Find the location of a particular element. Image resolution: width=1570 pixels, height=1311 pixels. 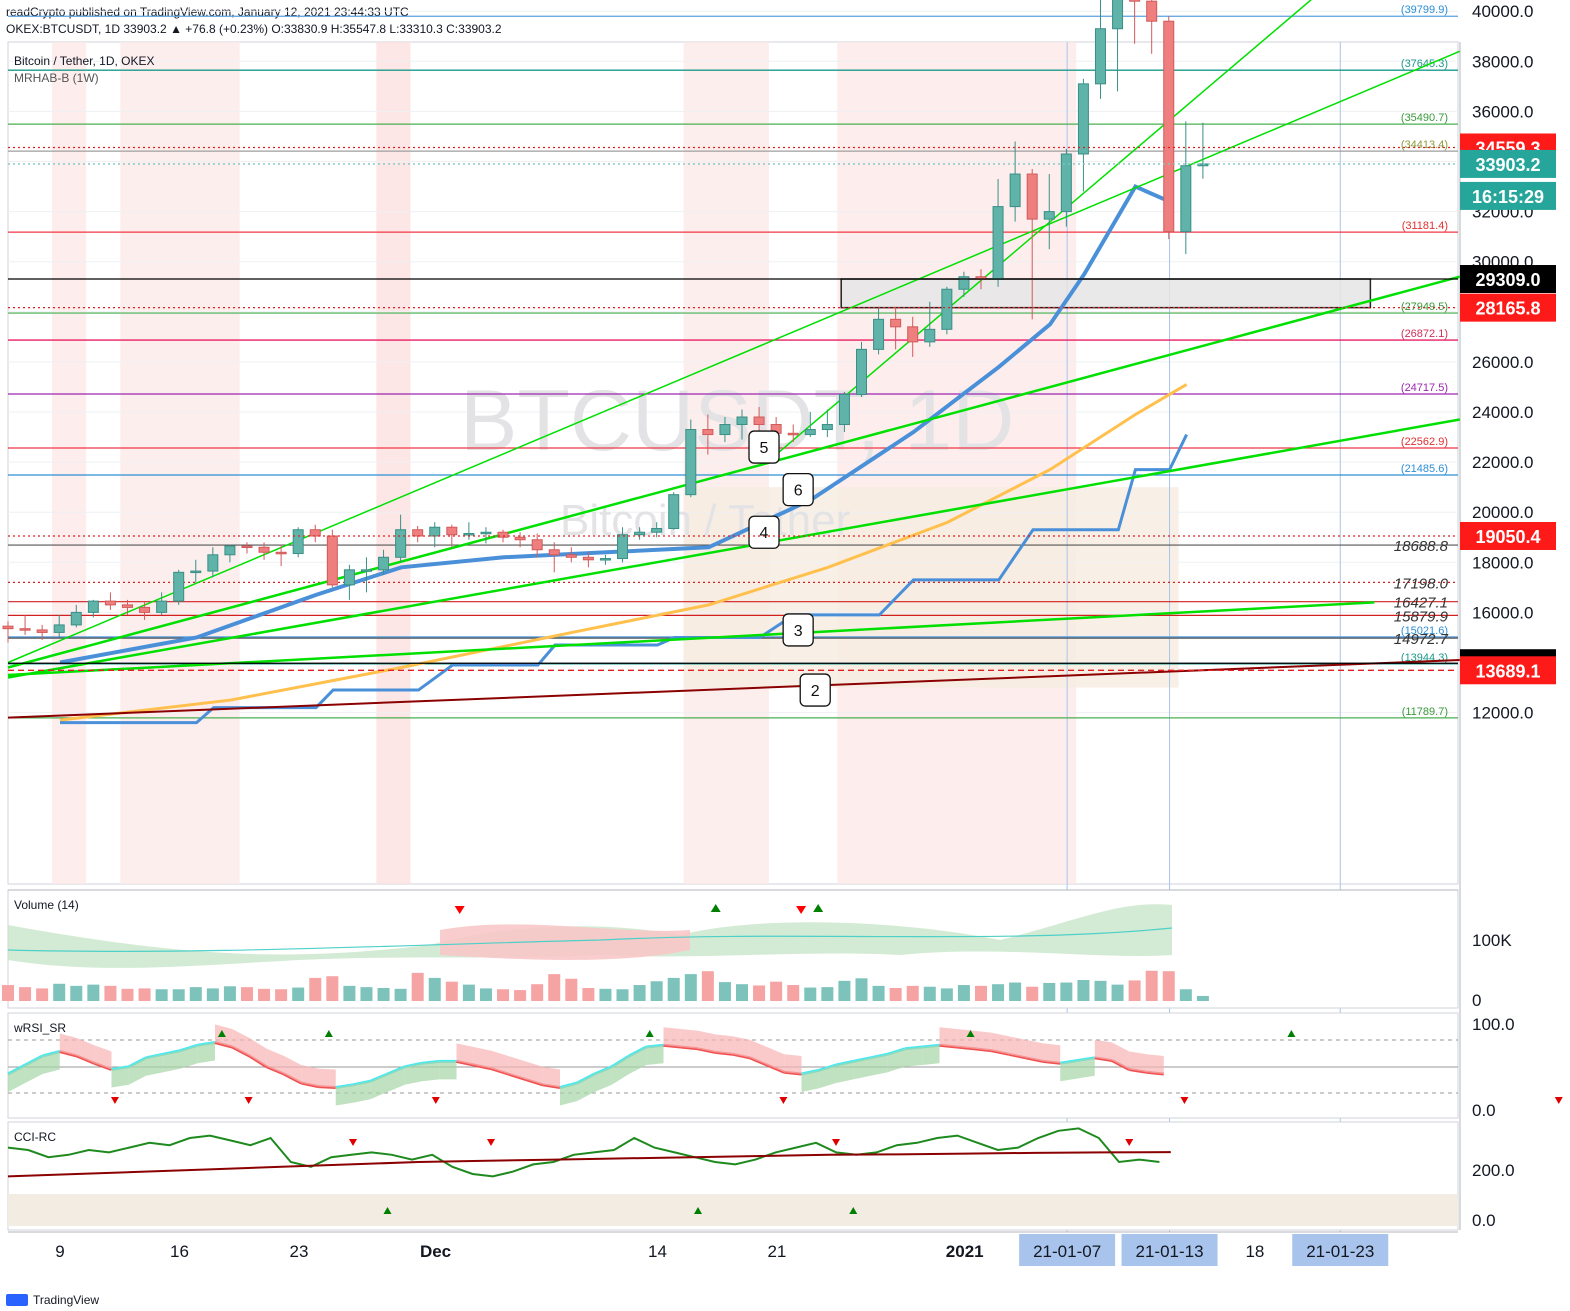

fib-label: 18688.8 is located at coordinates (1421, 546).